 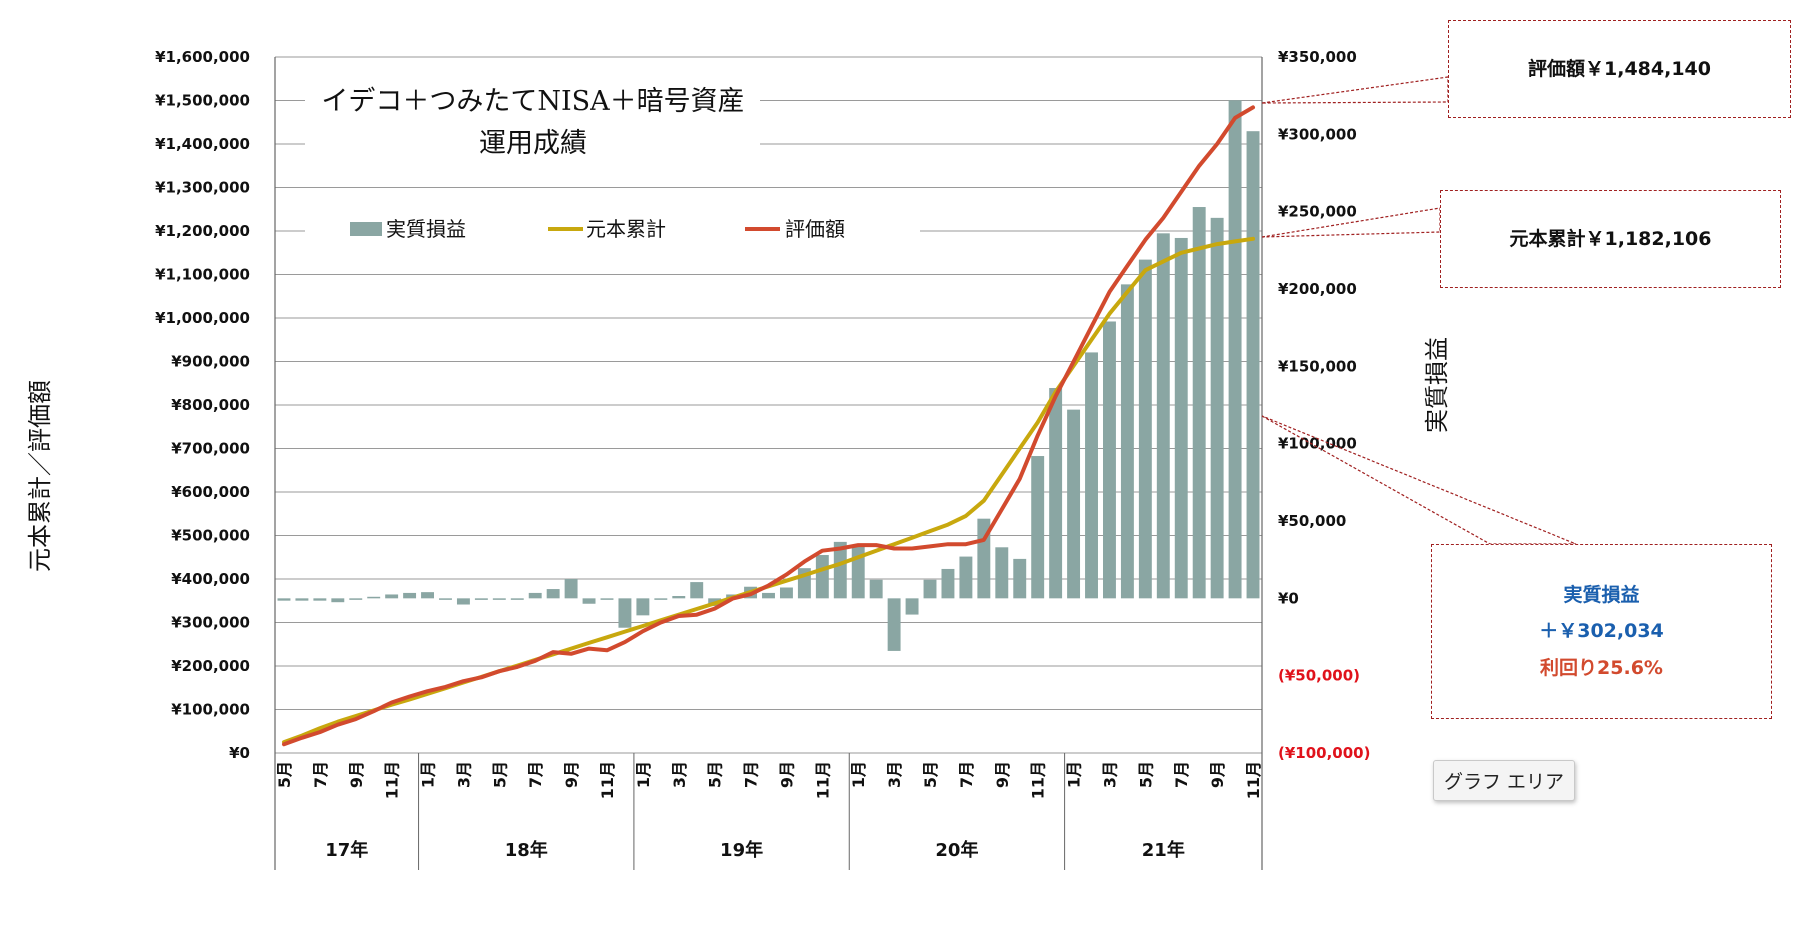 What do you see at coordinates (956, 850) in the screenshot?
I see `x-year-label: 20年` at bounding box center [956, 850].